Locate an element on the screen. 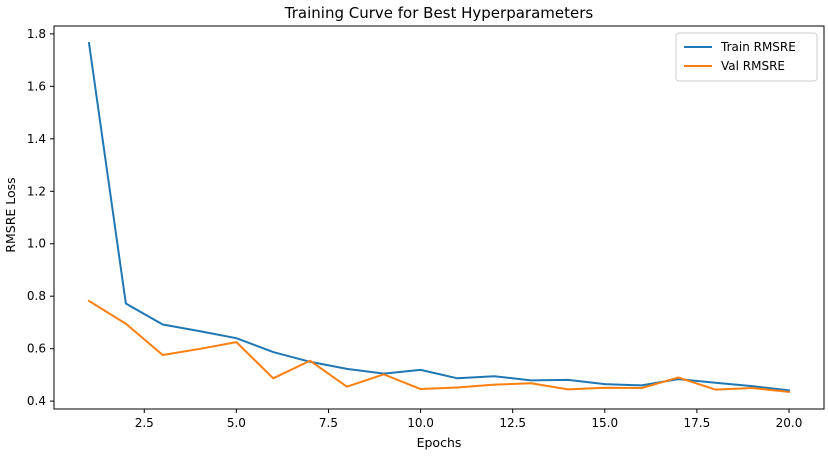  x-tick-label: 12.5 is located at coordinates (512, 423).